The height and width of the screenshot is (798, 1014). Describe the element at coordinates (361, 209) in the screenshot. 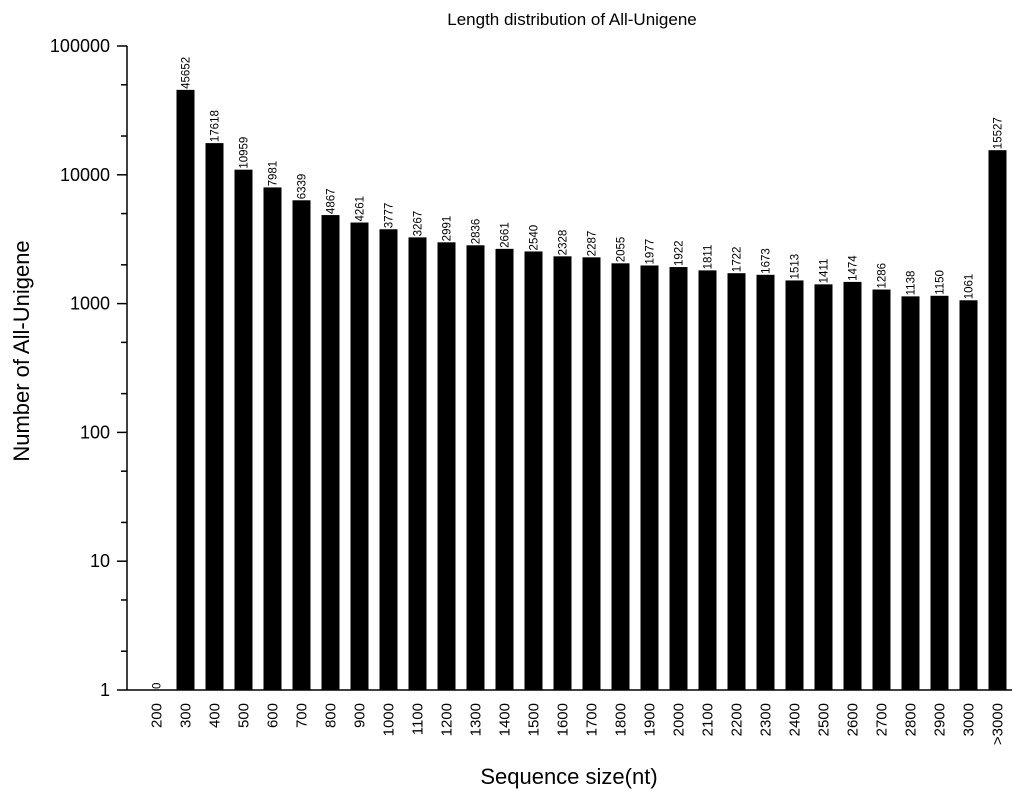

I see `bar-value-label: 4261` at that location.